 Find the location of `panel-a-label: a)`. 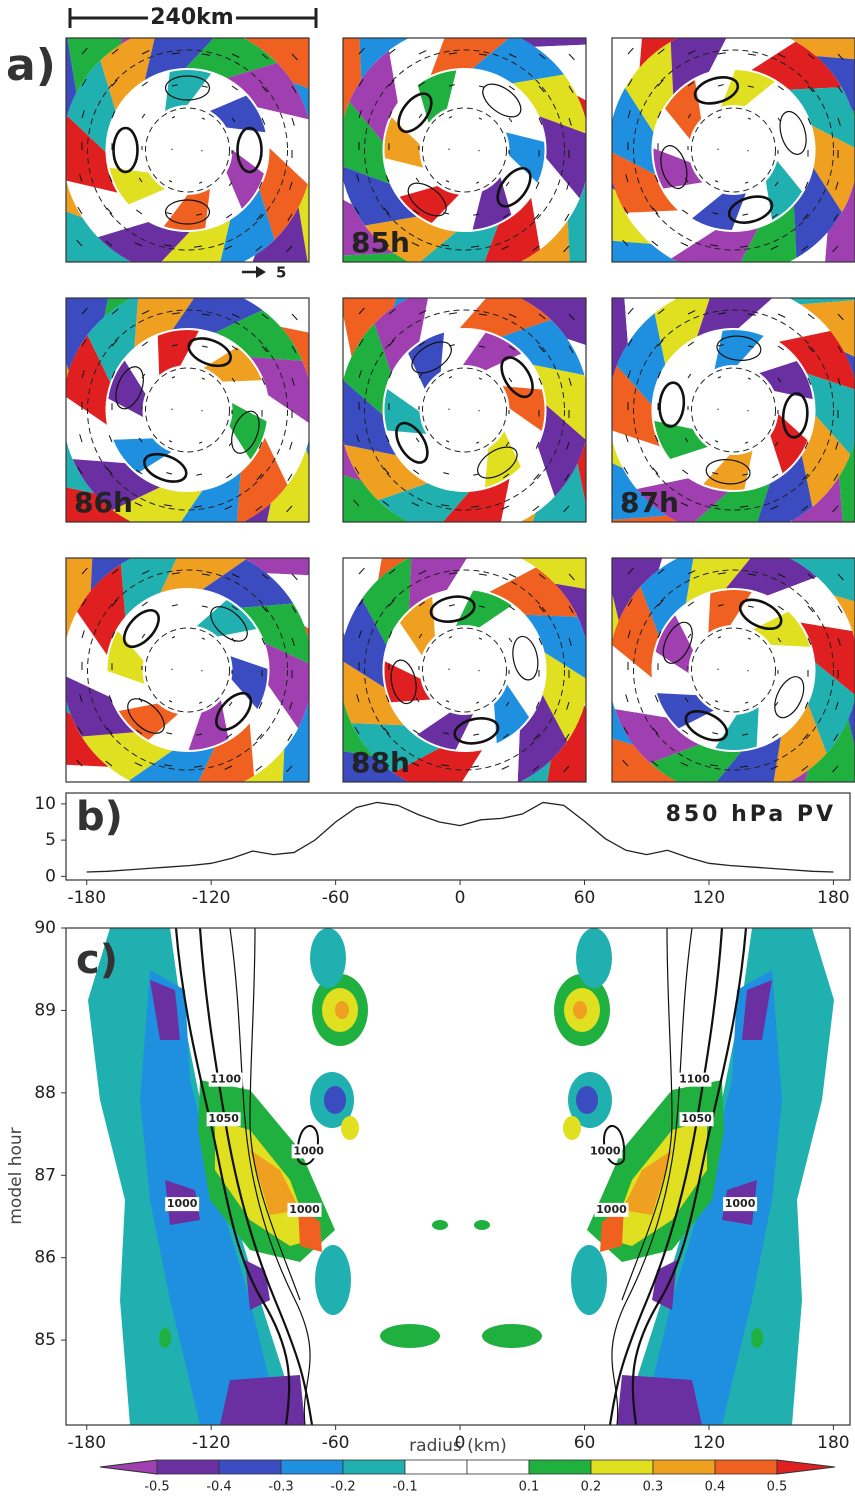

panel-a-label: a) is located at coordinates (31, 65).